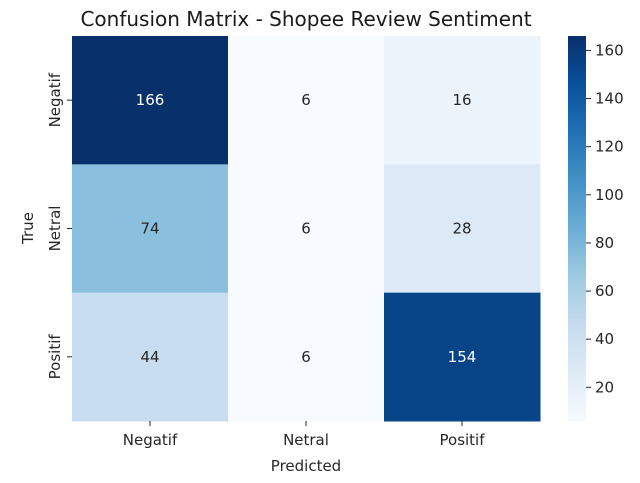 The width and height of the screenshot is (640, 483). Describe the element at coordinates (55, 229) in the screenshot. I see `y-tick-label: Netral` at that location.